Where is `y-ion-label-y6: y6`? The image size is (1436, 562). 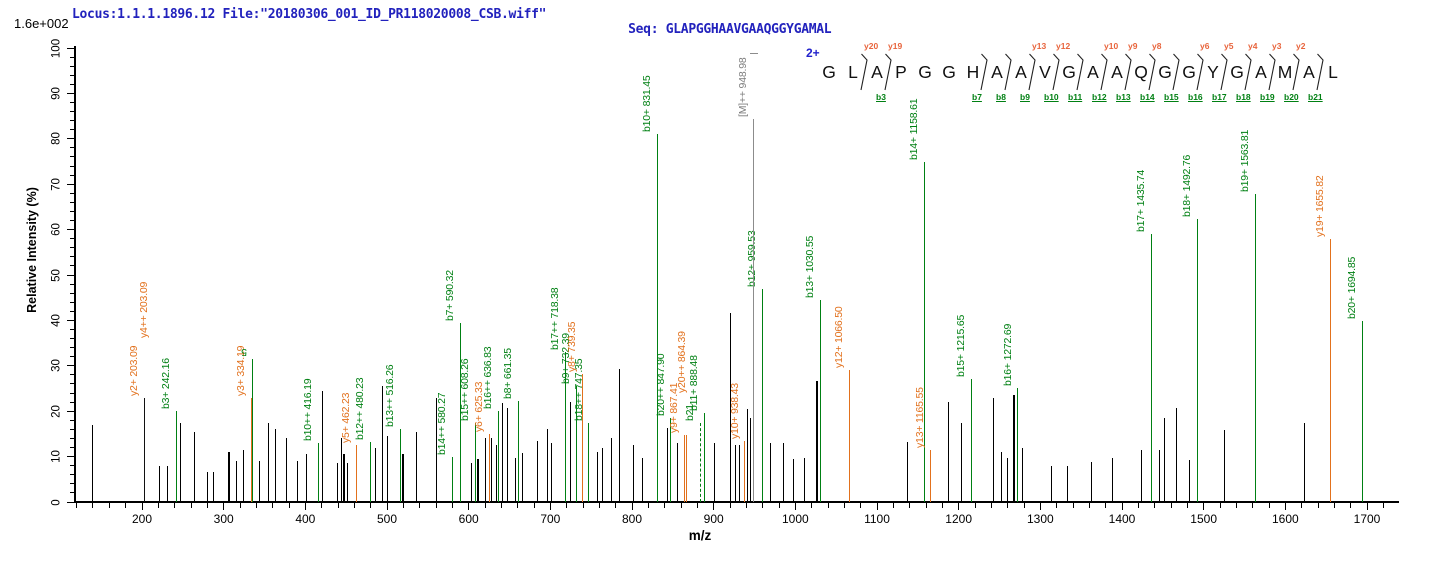 y-ion-label-y6: y6 is located at coordinates (1205, 46).